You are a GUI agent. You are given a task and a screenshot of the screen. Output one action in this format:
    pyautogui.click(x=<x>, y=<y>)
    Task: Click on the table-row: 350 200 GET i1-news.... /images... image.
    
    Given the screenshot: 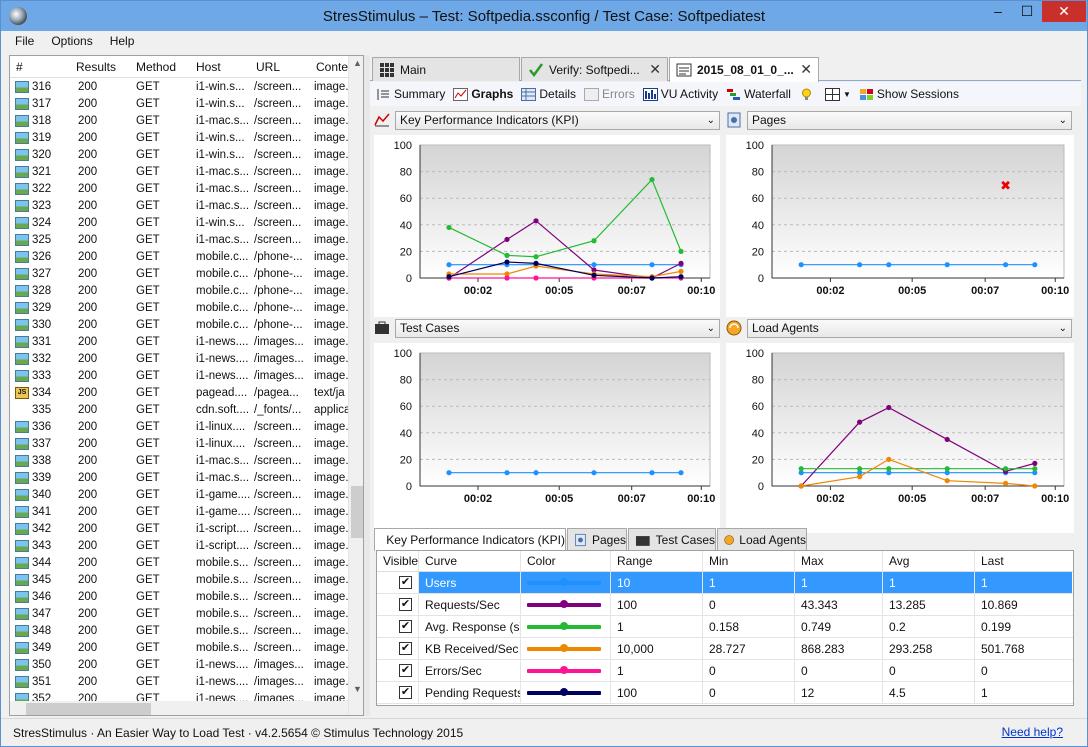 What is the action you would take?
    pyautogui.click(x=186, y=664)
    